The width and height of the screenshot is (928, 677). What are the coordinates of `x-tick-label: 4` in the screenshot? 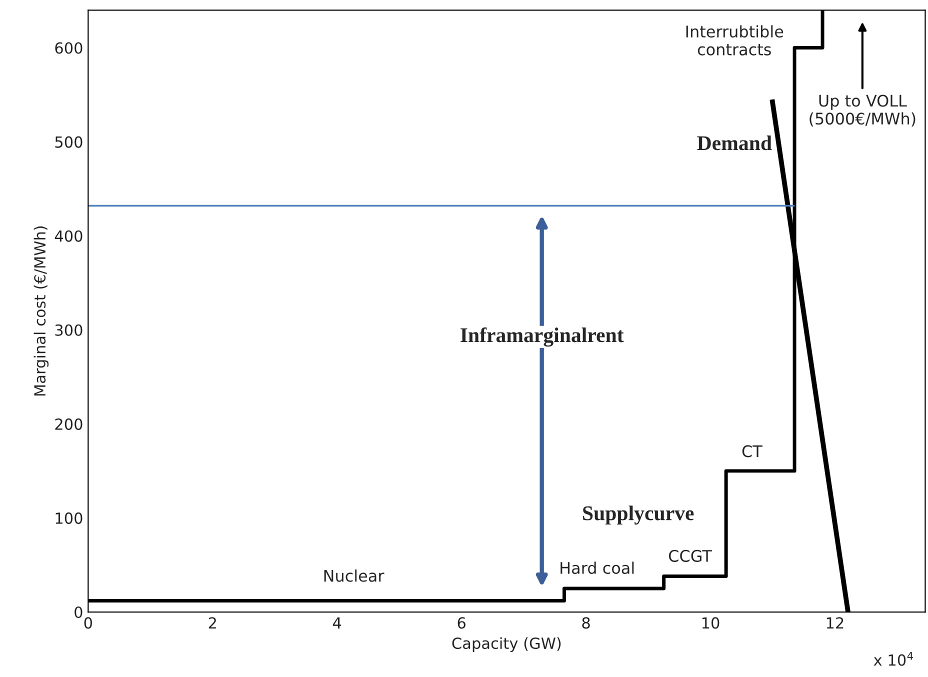 It's located at (337, 622).